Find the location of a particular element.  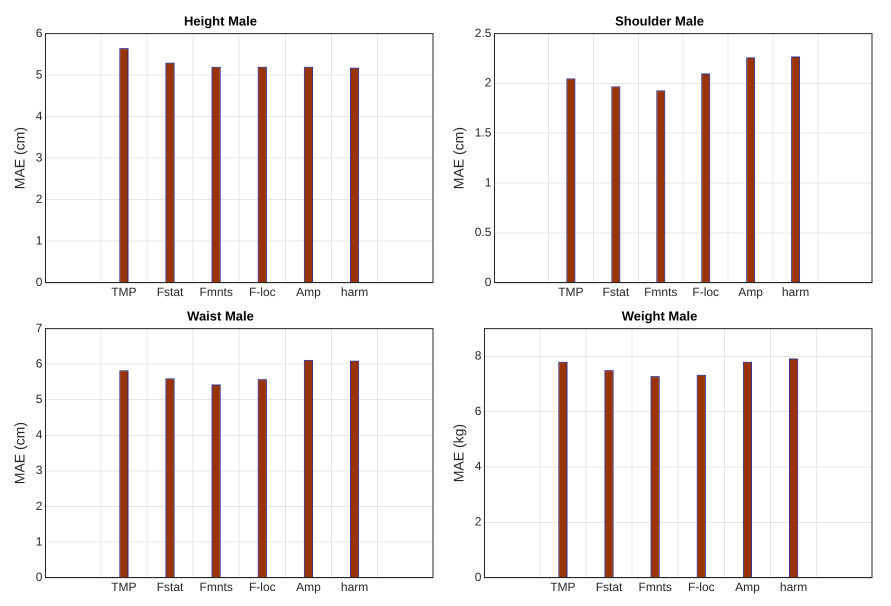

chart-title: Waist Male is located at coordinates (220, 316).